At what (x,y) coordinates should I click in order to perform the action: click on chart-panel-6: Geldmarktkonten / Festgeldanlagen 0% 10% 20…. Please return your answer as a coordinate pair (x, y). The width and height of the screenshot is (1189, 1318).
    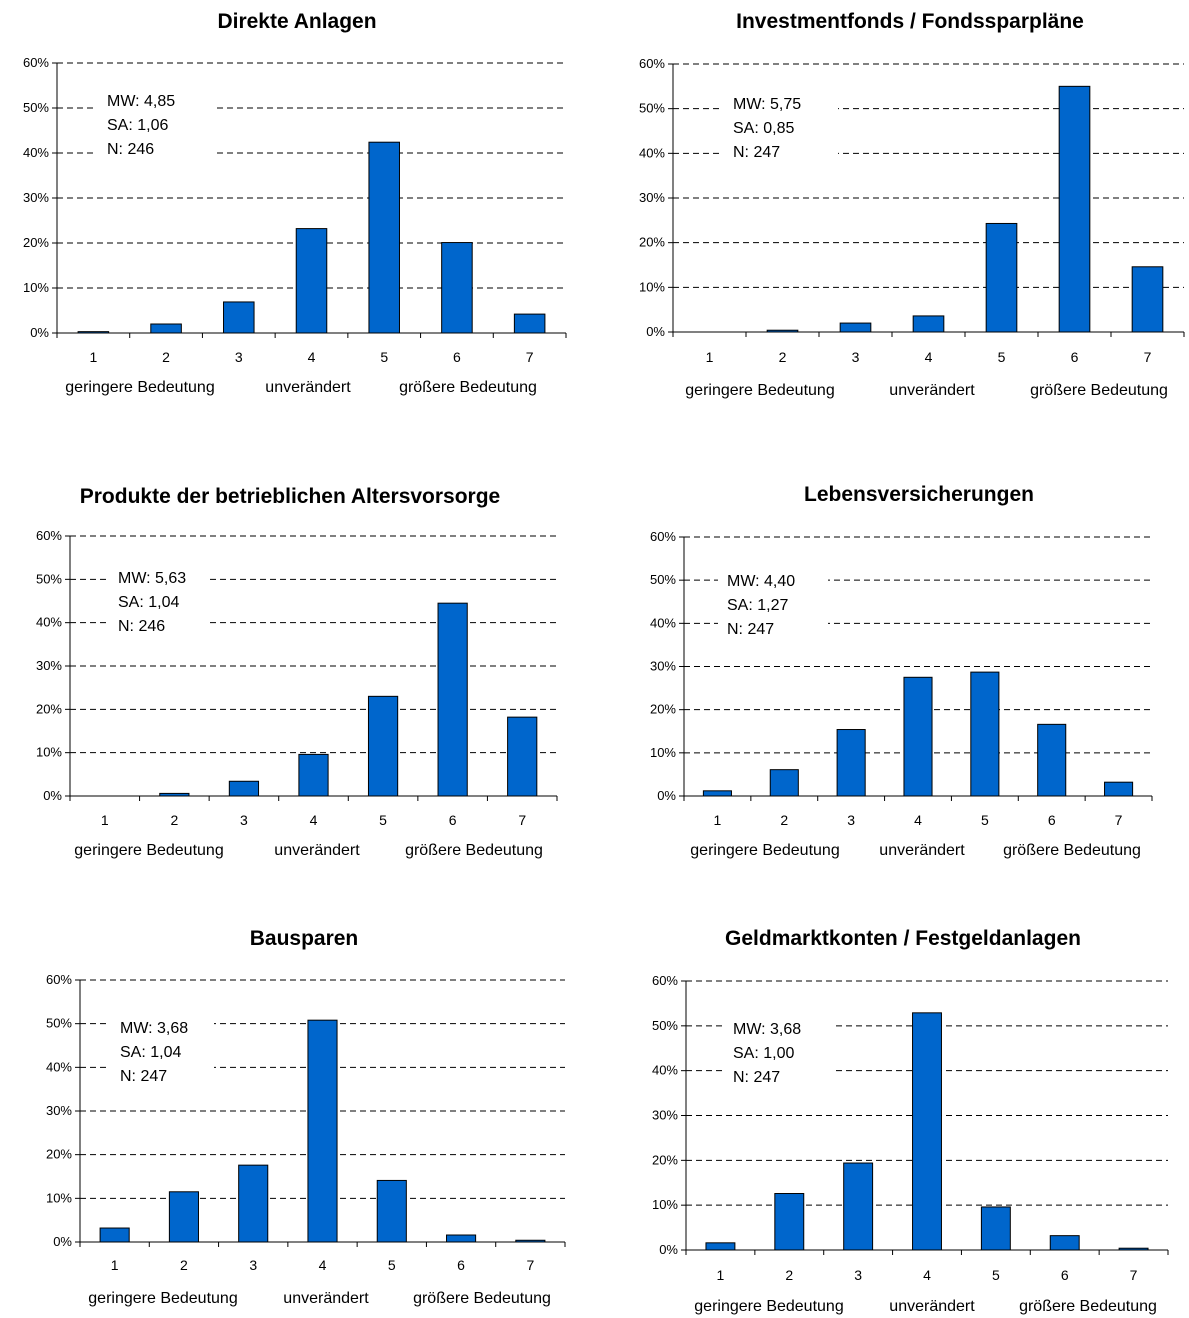
    Looking at the image, I should click on (910, 1121).